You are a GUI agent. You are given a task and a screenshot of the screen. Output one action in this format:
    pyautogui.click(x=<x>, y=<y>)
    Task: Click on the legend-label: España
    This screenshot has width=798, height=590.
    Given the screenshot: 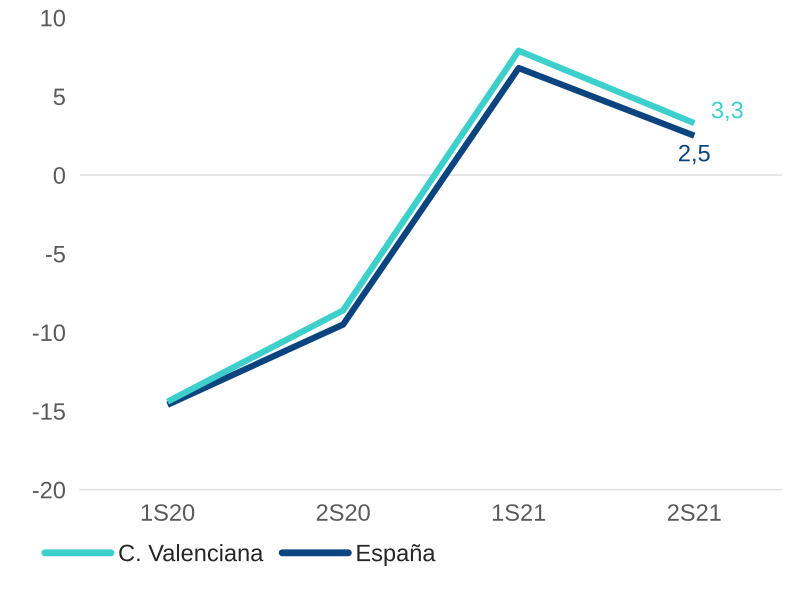 What is the action you would take?
    pyautogui.click(x=396, y=555)
    